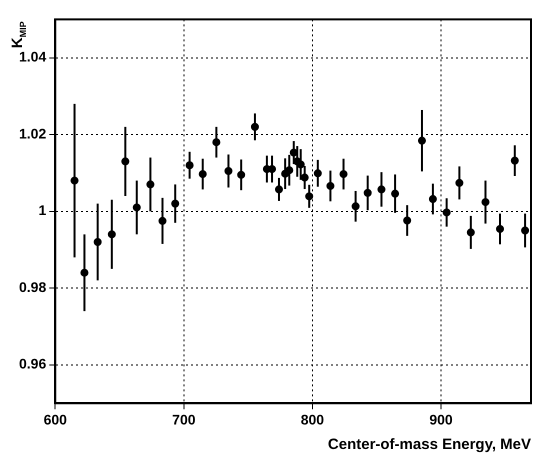  Describe the element at coordinates (184, 419) in the screenshot. I see `x-tick-label: 700` at that location.